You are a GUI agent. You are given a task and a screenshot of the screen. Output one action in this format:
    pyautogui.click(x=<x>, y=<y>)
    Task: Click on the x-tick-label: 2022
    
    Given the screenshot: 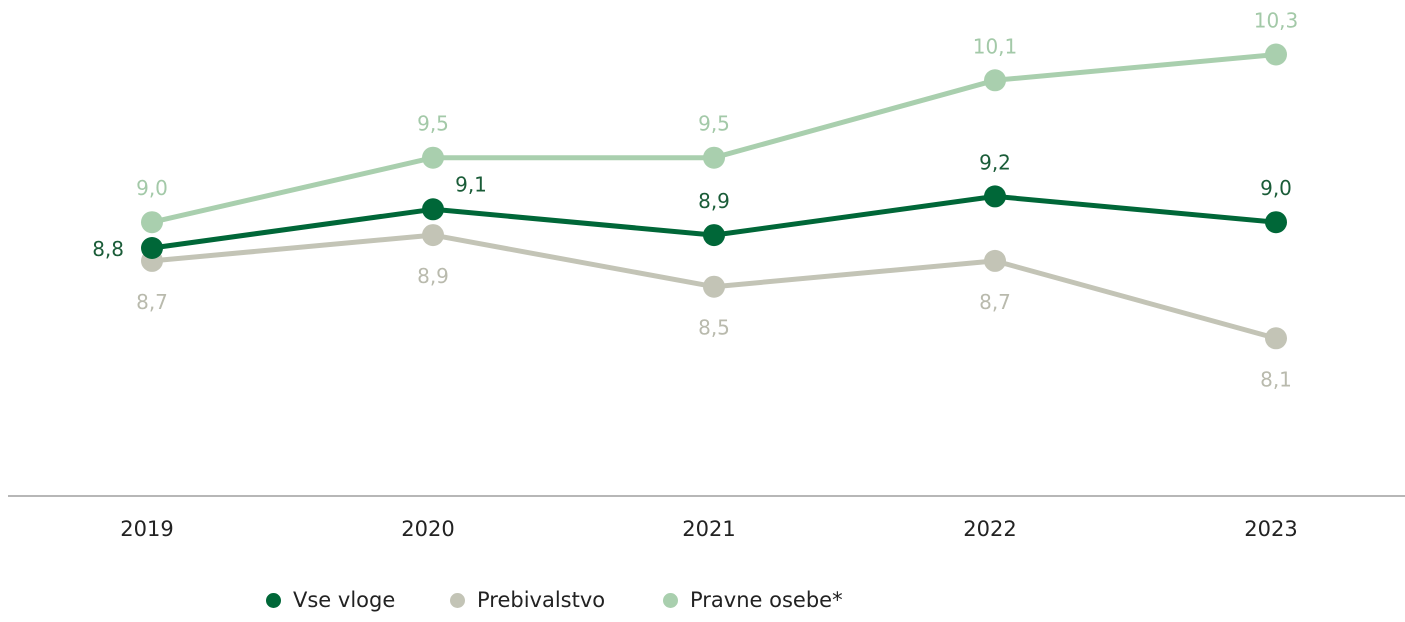 What is the action you would take?
    pyautogui.click(x=989, y=529)
    